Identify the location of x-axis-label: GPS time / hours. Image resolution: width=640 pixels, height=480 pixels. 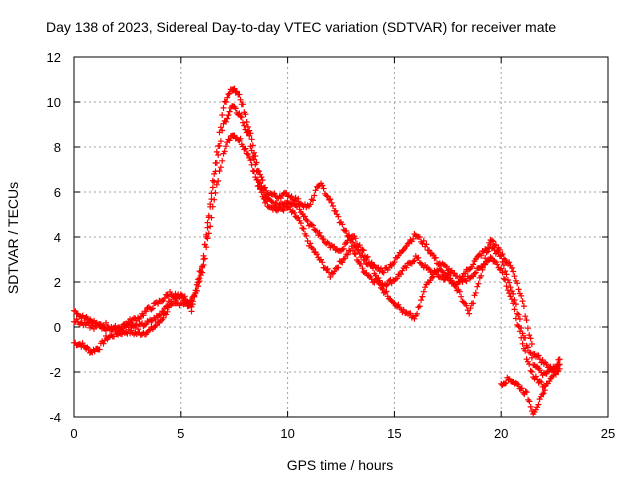
(340, 465).